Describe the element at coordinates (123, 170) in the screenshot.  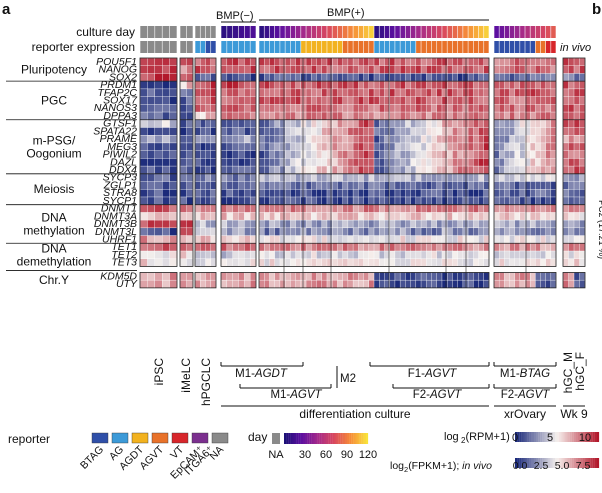
I see `gene-label-ddx4: DDX4` at that location.